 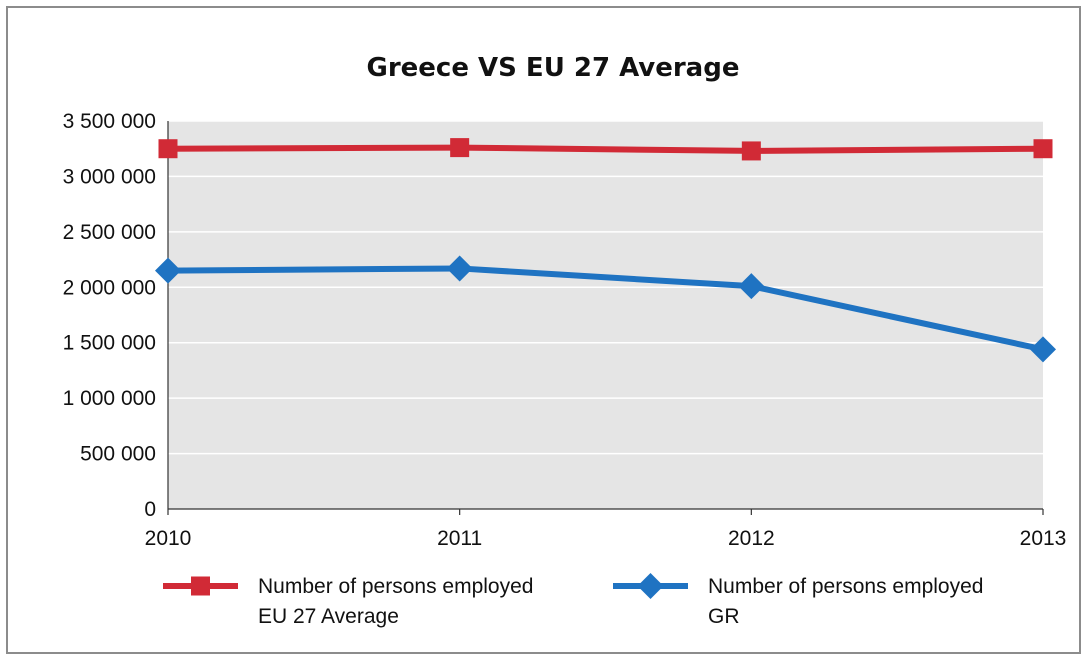 I want to click on x-tick-label: 2013, so click(x=1043, y=538).